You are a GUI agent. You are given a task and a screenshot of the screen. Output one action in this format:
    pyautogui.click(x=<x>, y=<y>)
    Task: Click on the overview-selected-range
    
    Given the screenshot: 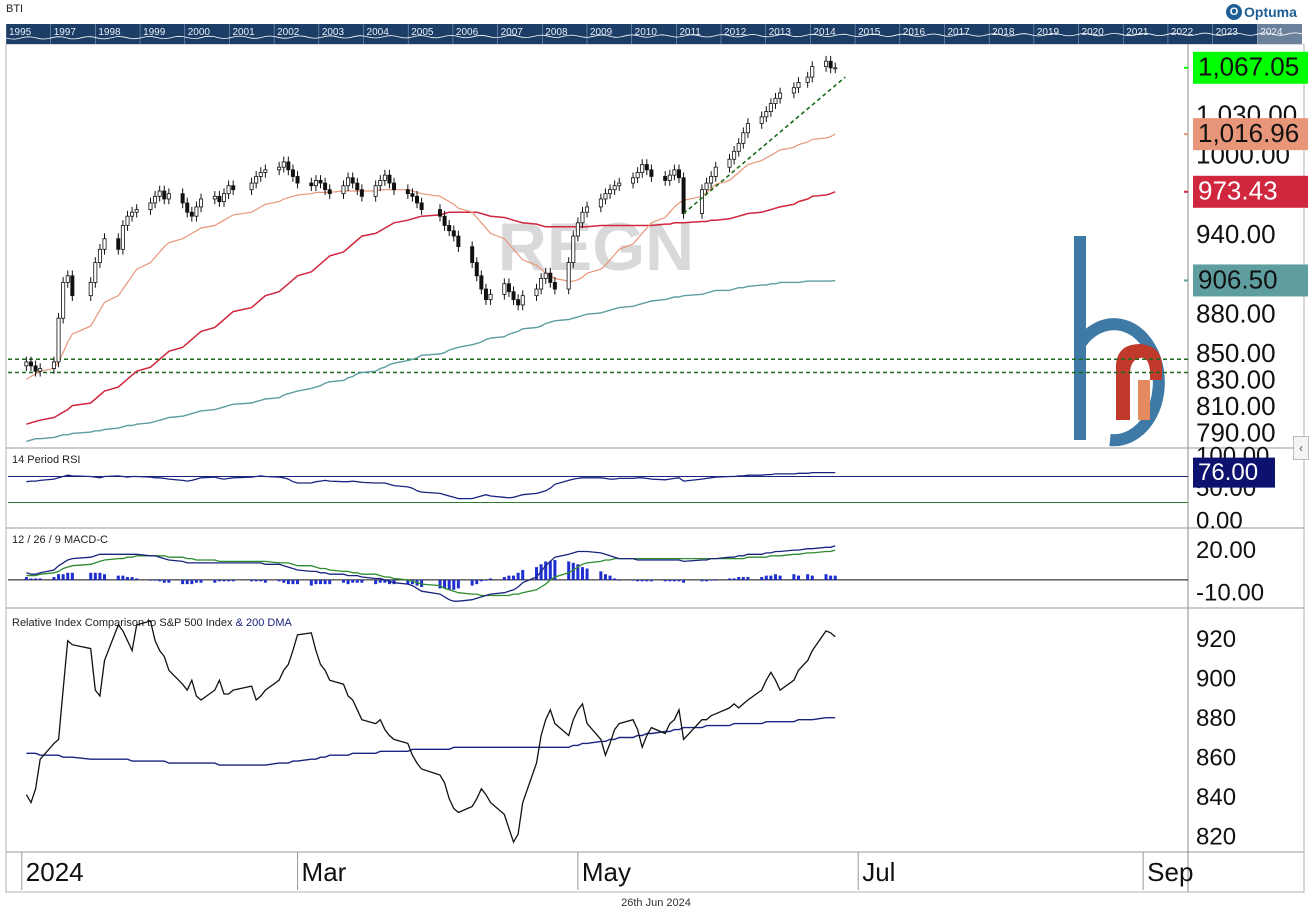 What is the action you would take?
    pyautogui.click(x=1279, y=34)
    